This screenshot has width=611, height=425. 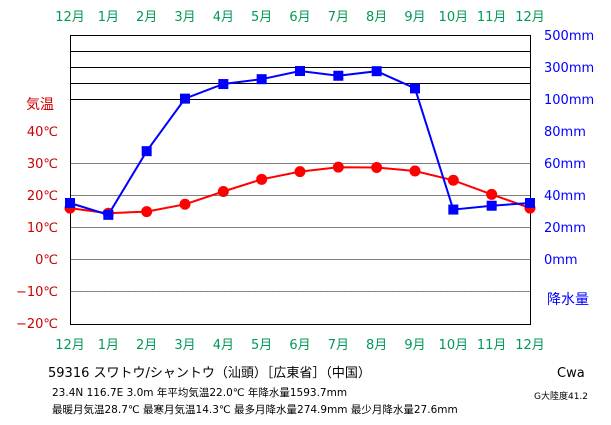 What do you see at coordinates (209, 373) in the screenshot?
I see `station-title: 59316 スワトウ/シャントウ（汕頭）［広東省］（中国）` at bounding box center [209, 373].